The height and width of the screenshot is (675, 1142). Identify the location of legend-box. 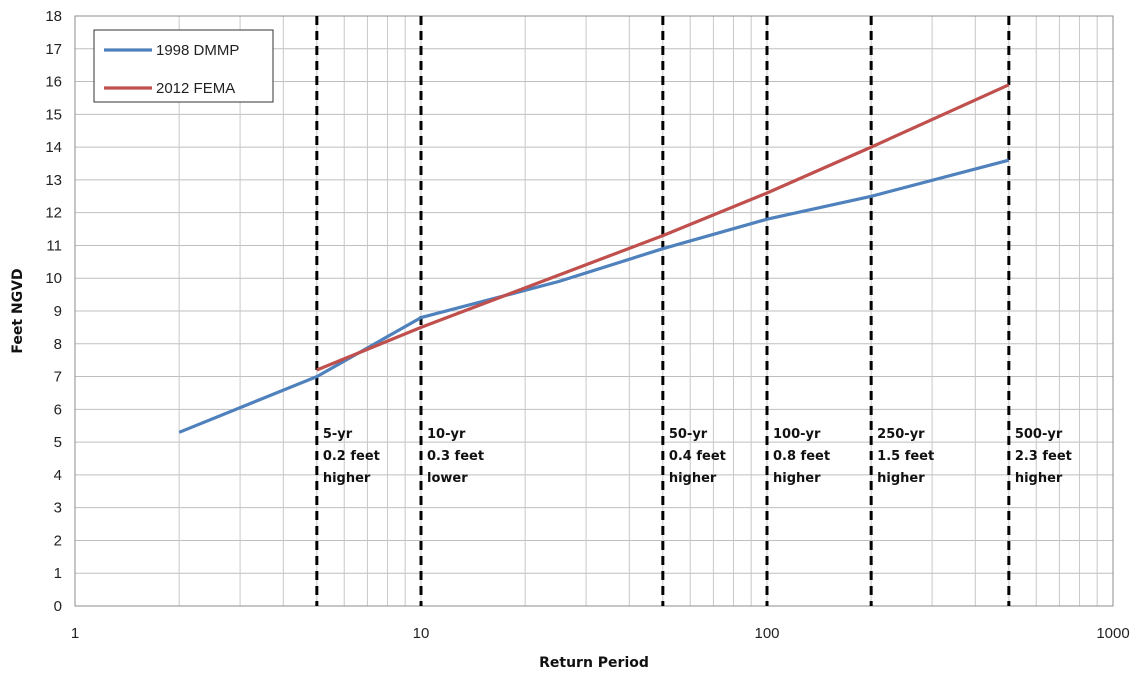
(183, 66).